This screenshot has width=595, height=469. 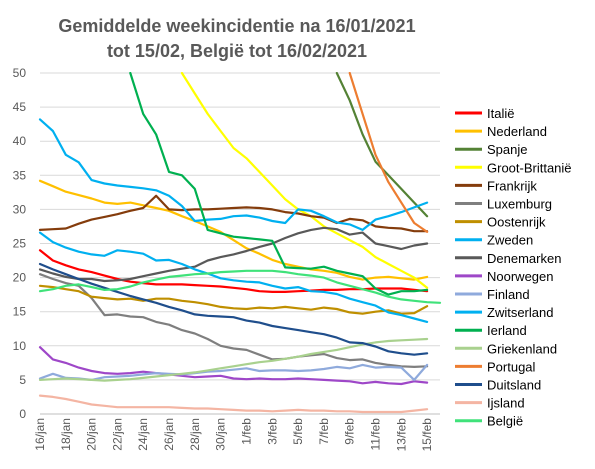 I want to click on legend-label: België, so click(x=505, y=421).